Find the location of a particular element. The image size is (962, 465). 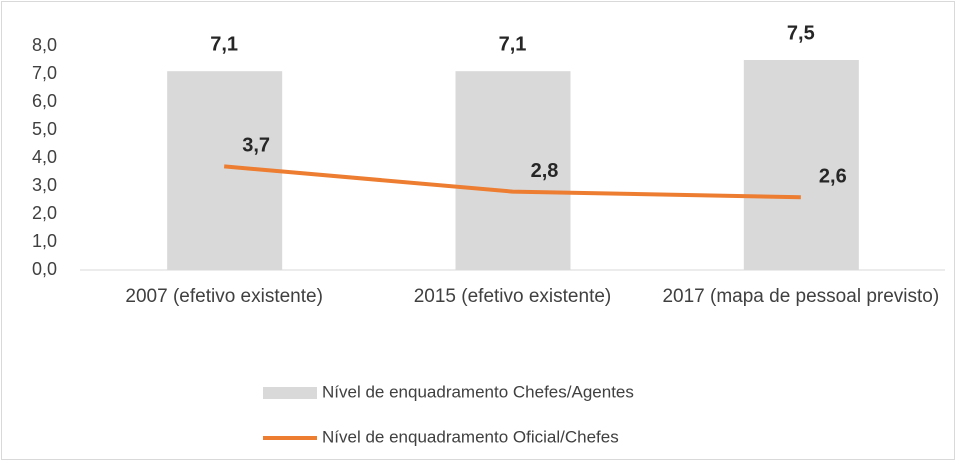

y-tick-label: 3,0 is located at coordinates (44, 185).